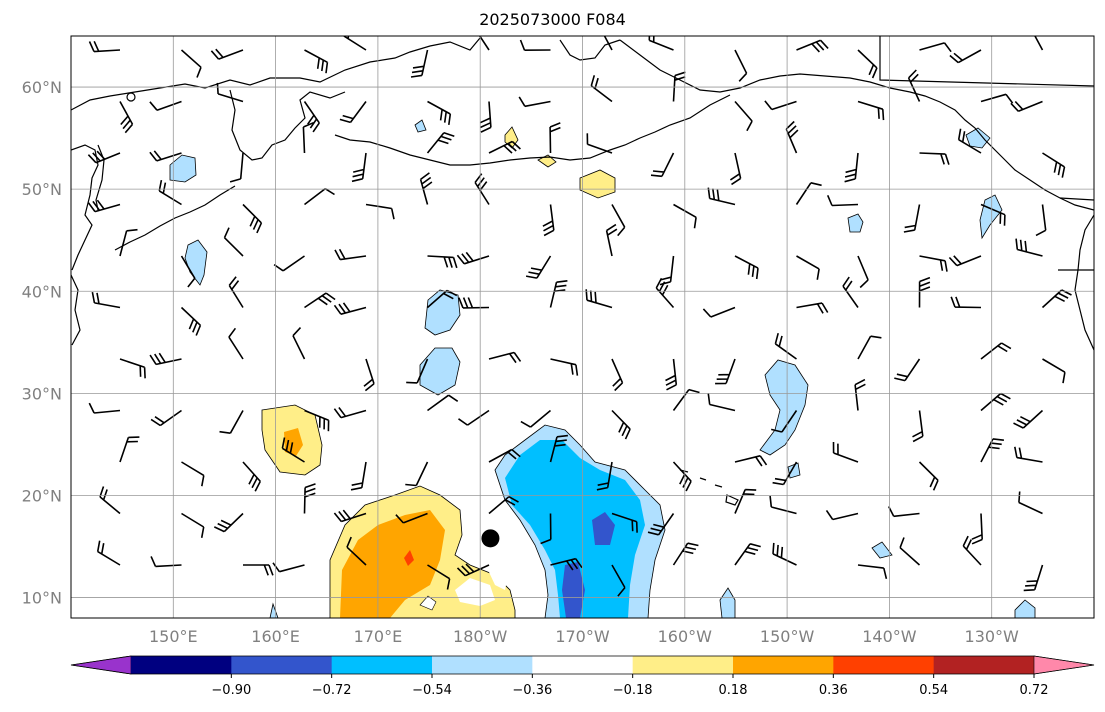 The width and height of the screenshot is (1105, 712). Describe the element at coordinates (378, 636) in the screenshot. I see `longitude-label: 170°E` at that location.